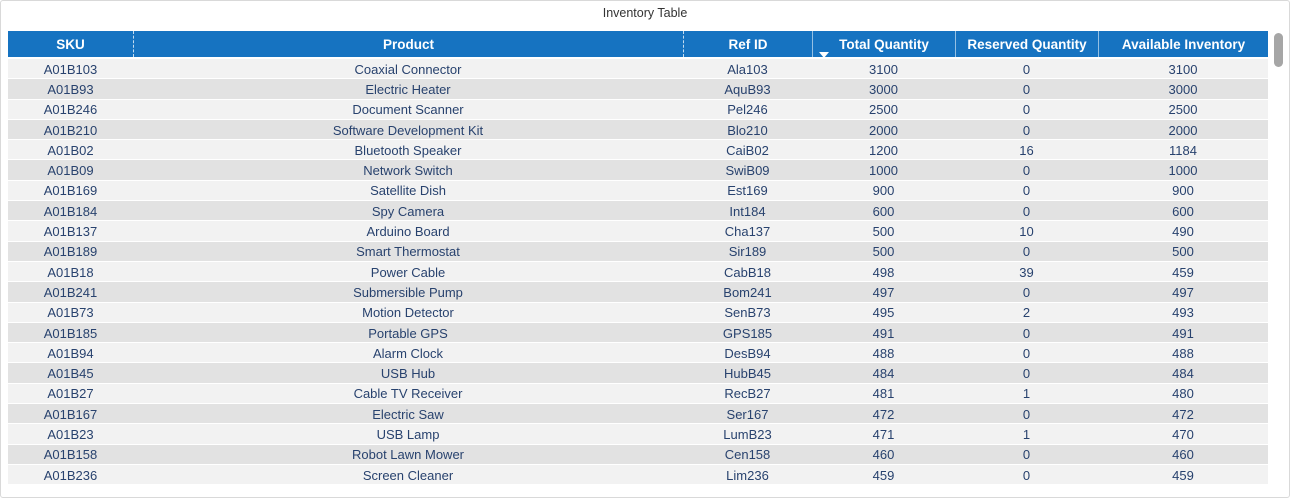 This screenshot has height=499, width=1290. I want to click on table-row: A01B02 Bluetooth Speaker CaiB02 1200 16 1184, so click(638, 150).